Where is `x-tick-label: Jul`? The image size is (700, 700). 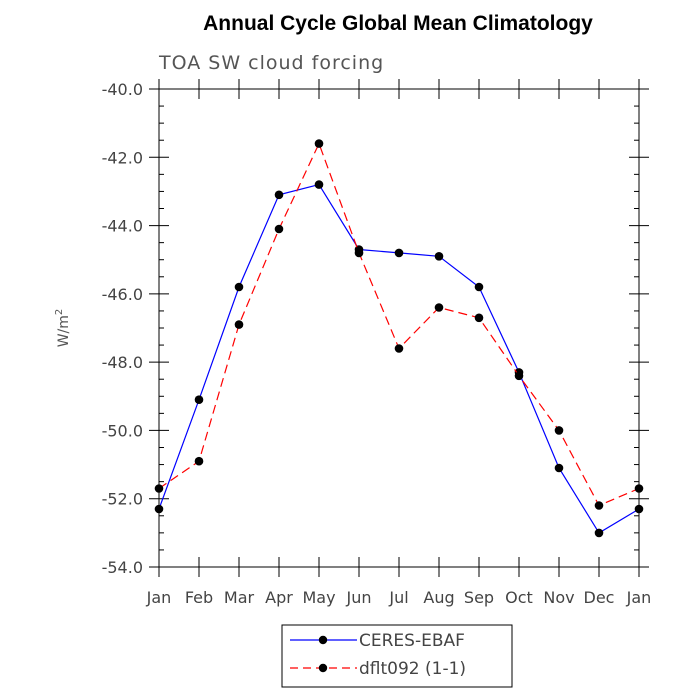 x-tick-label: Jul is located at coordinates (398, 597).